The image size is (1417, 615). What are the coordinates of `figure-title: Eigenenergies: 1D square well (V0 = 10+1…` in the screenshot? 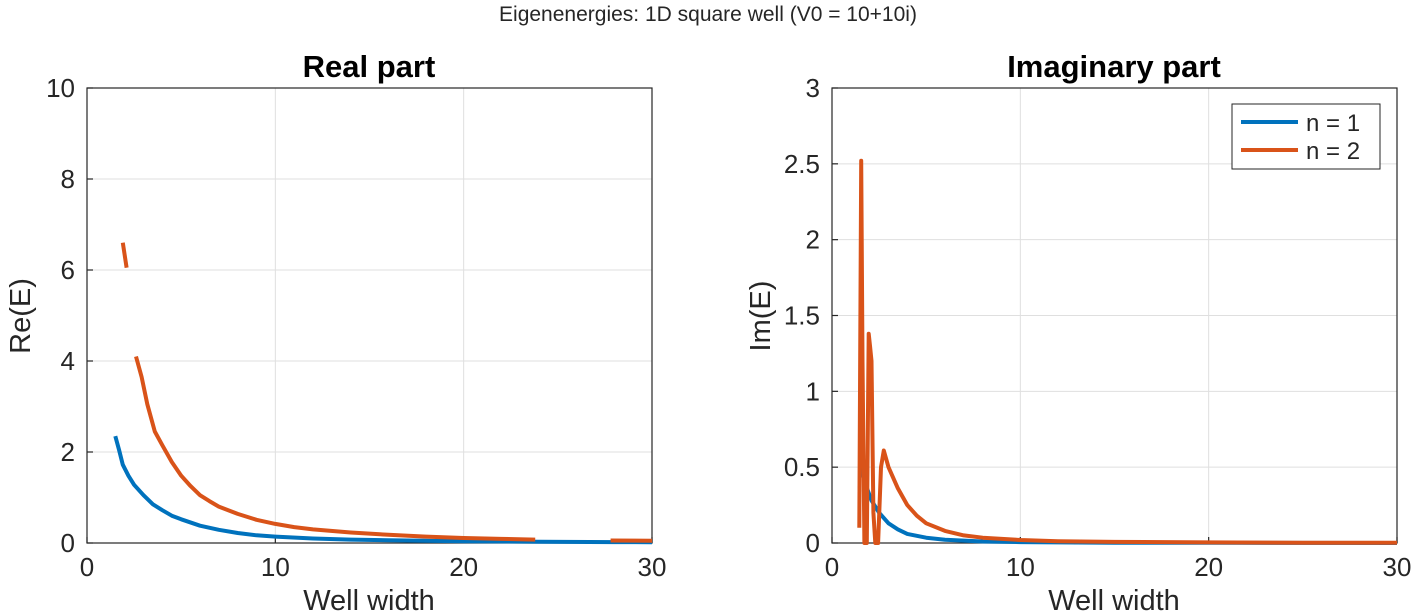 It's located at (708, 14).